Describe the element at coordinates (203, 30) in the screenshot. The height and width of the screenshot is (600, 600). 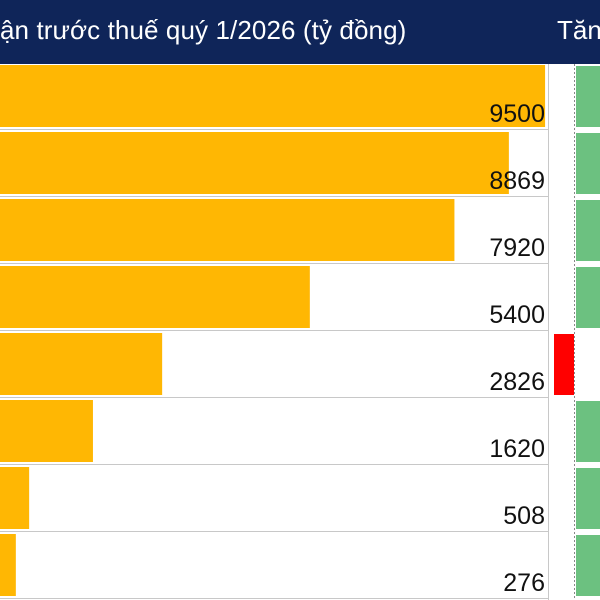
I see `profit-column-title: ận trước thuế quý 1/2026 (tỷ đồng)` at that location.